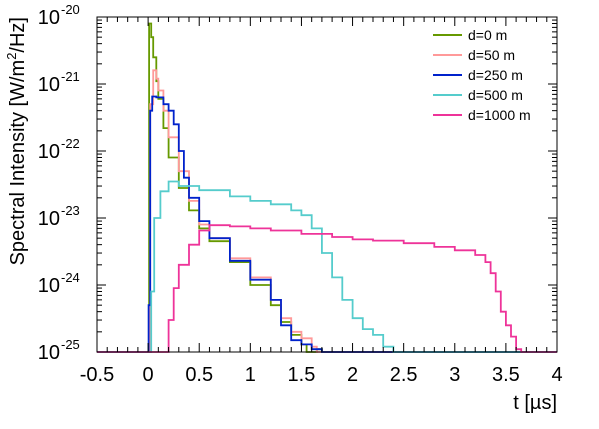 The width and height of the screenshot is (599, 429). What do you see at coordinates (148, 375) in the screenshot?
I see `x-tick-label: 0` at bounding box center [148, 375].